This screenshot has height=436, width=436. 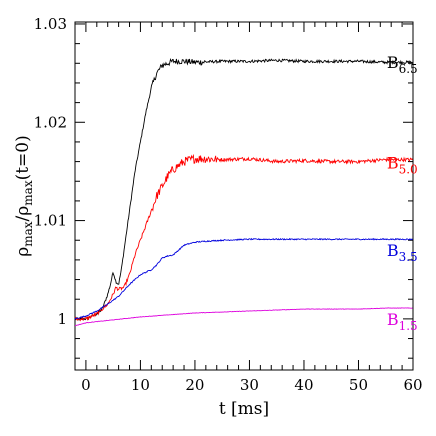 I want to click on series-label-1-5: B1.5, so click(x=402, y=321).